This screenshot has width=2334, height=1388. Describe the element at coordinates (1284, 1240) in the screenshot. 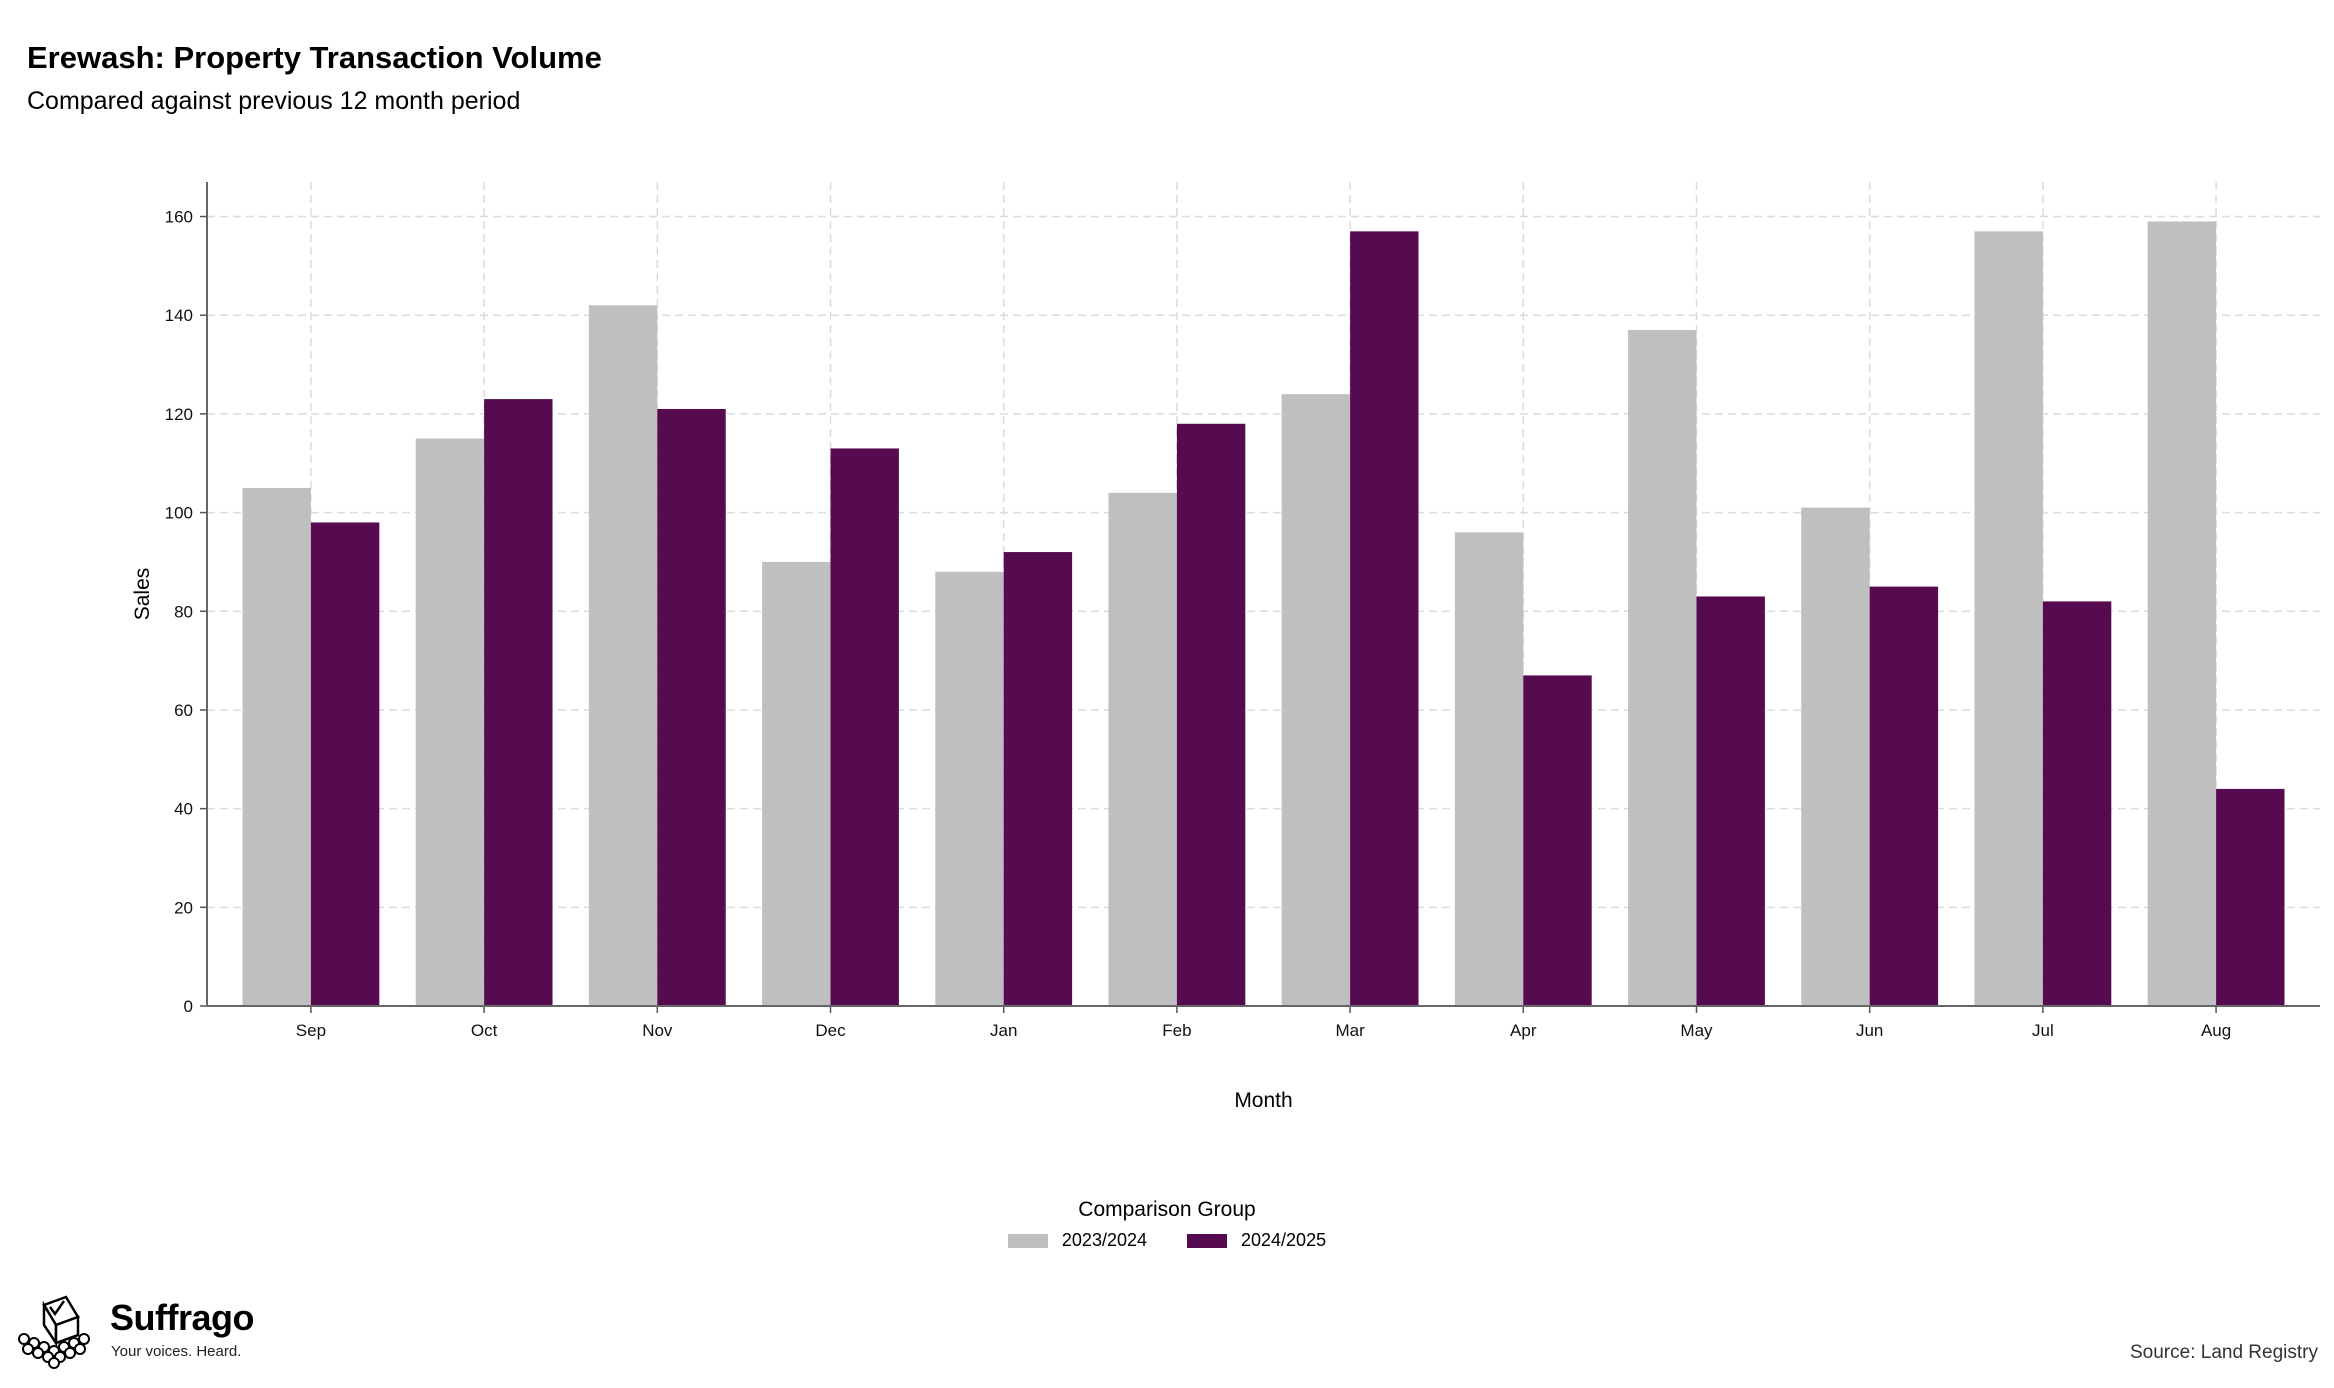

I see `legend-label-2024-2025: 2024/2025` at that location.